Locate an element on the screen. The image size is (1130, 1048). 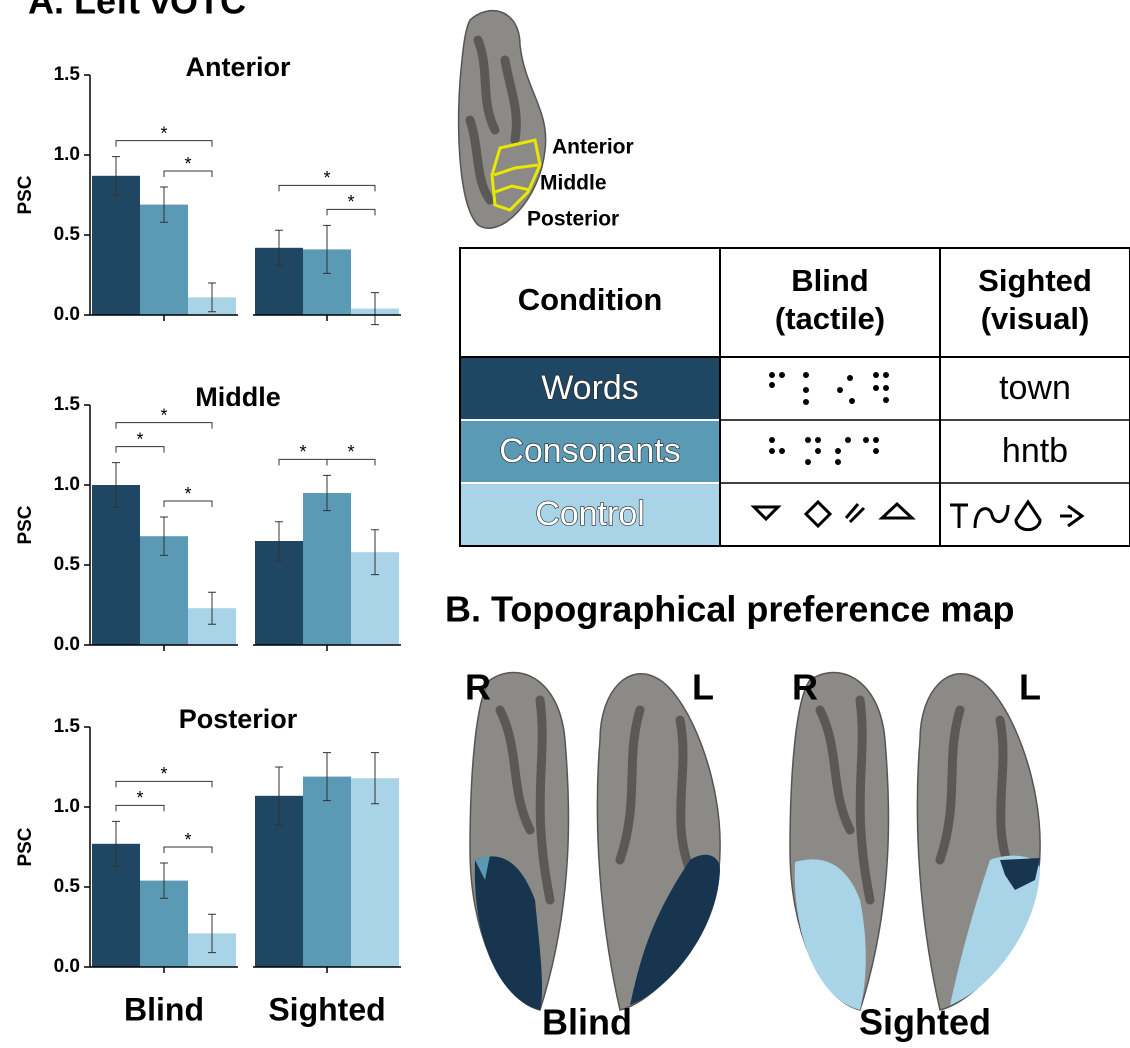
group-label: Sighted is located at coordinates (925, 1022).